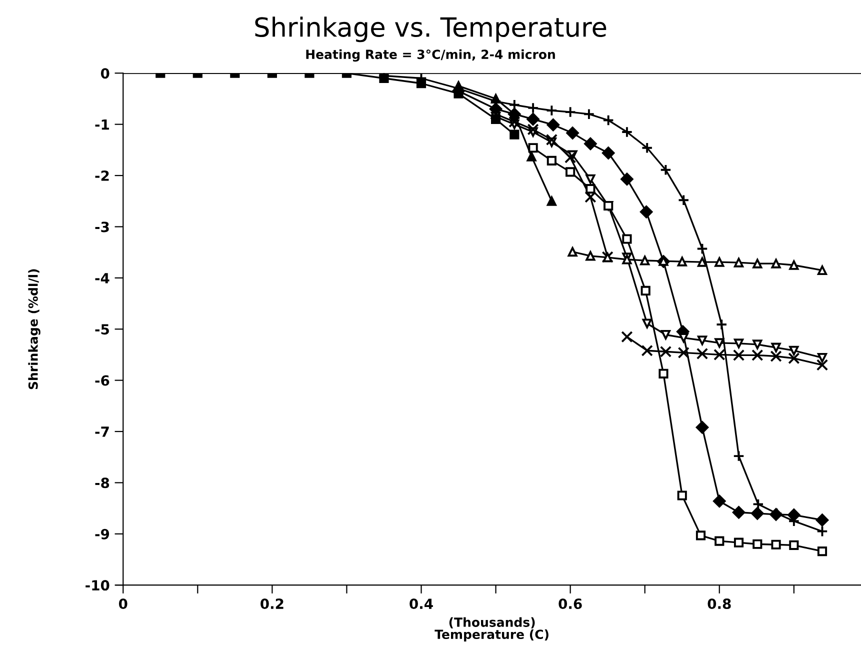  What do you see at coordinates (719, 604) in the screenshot?
I see `x-tick-label: 0.8` at bounding box center [719, 604].